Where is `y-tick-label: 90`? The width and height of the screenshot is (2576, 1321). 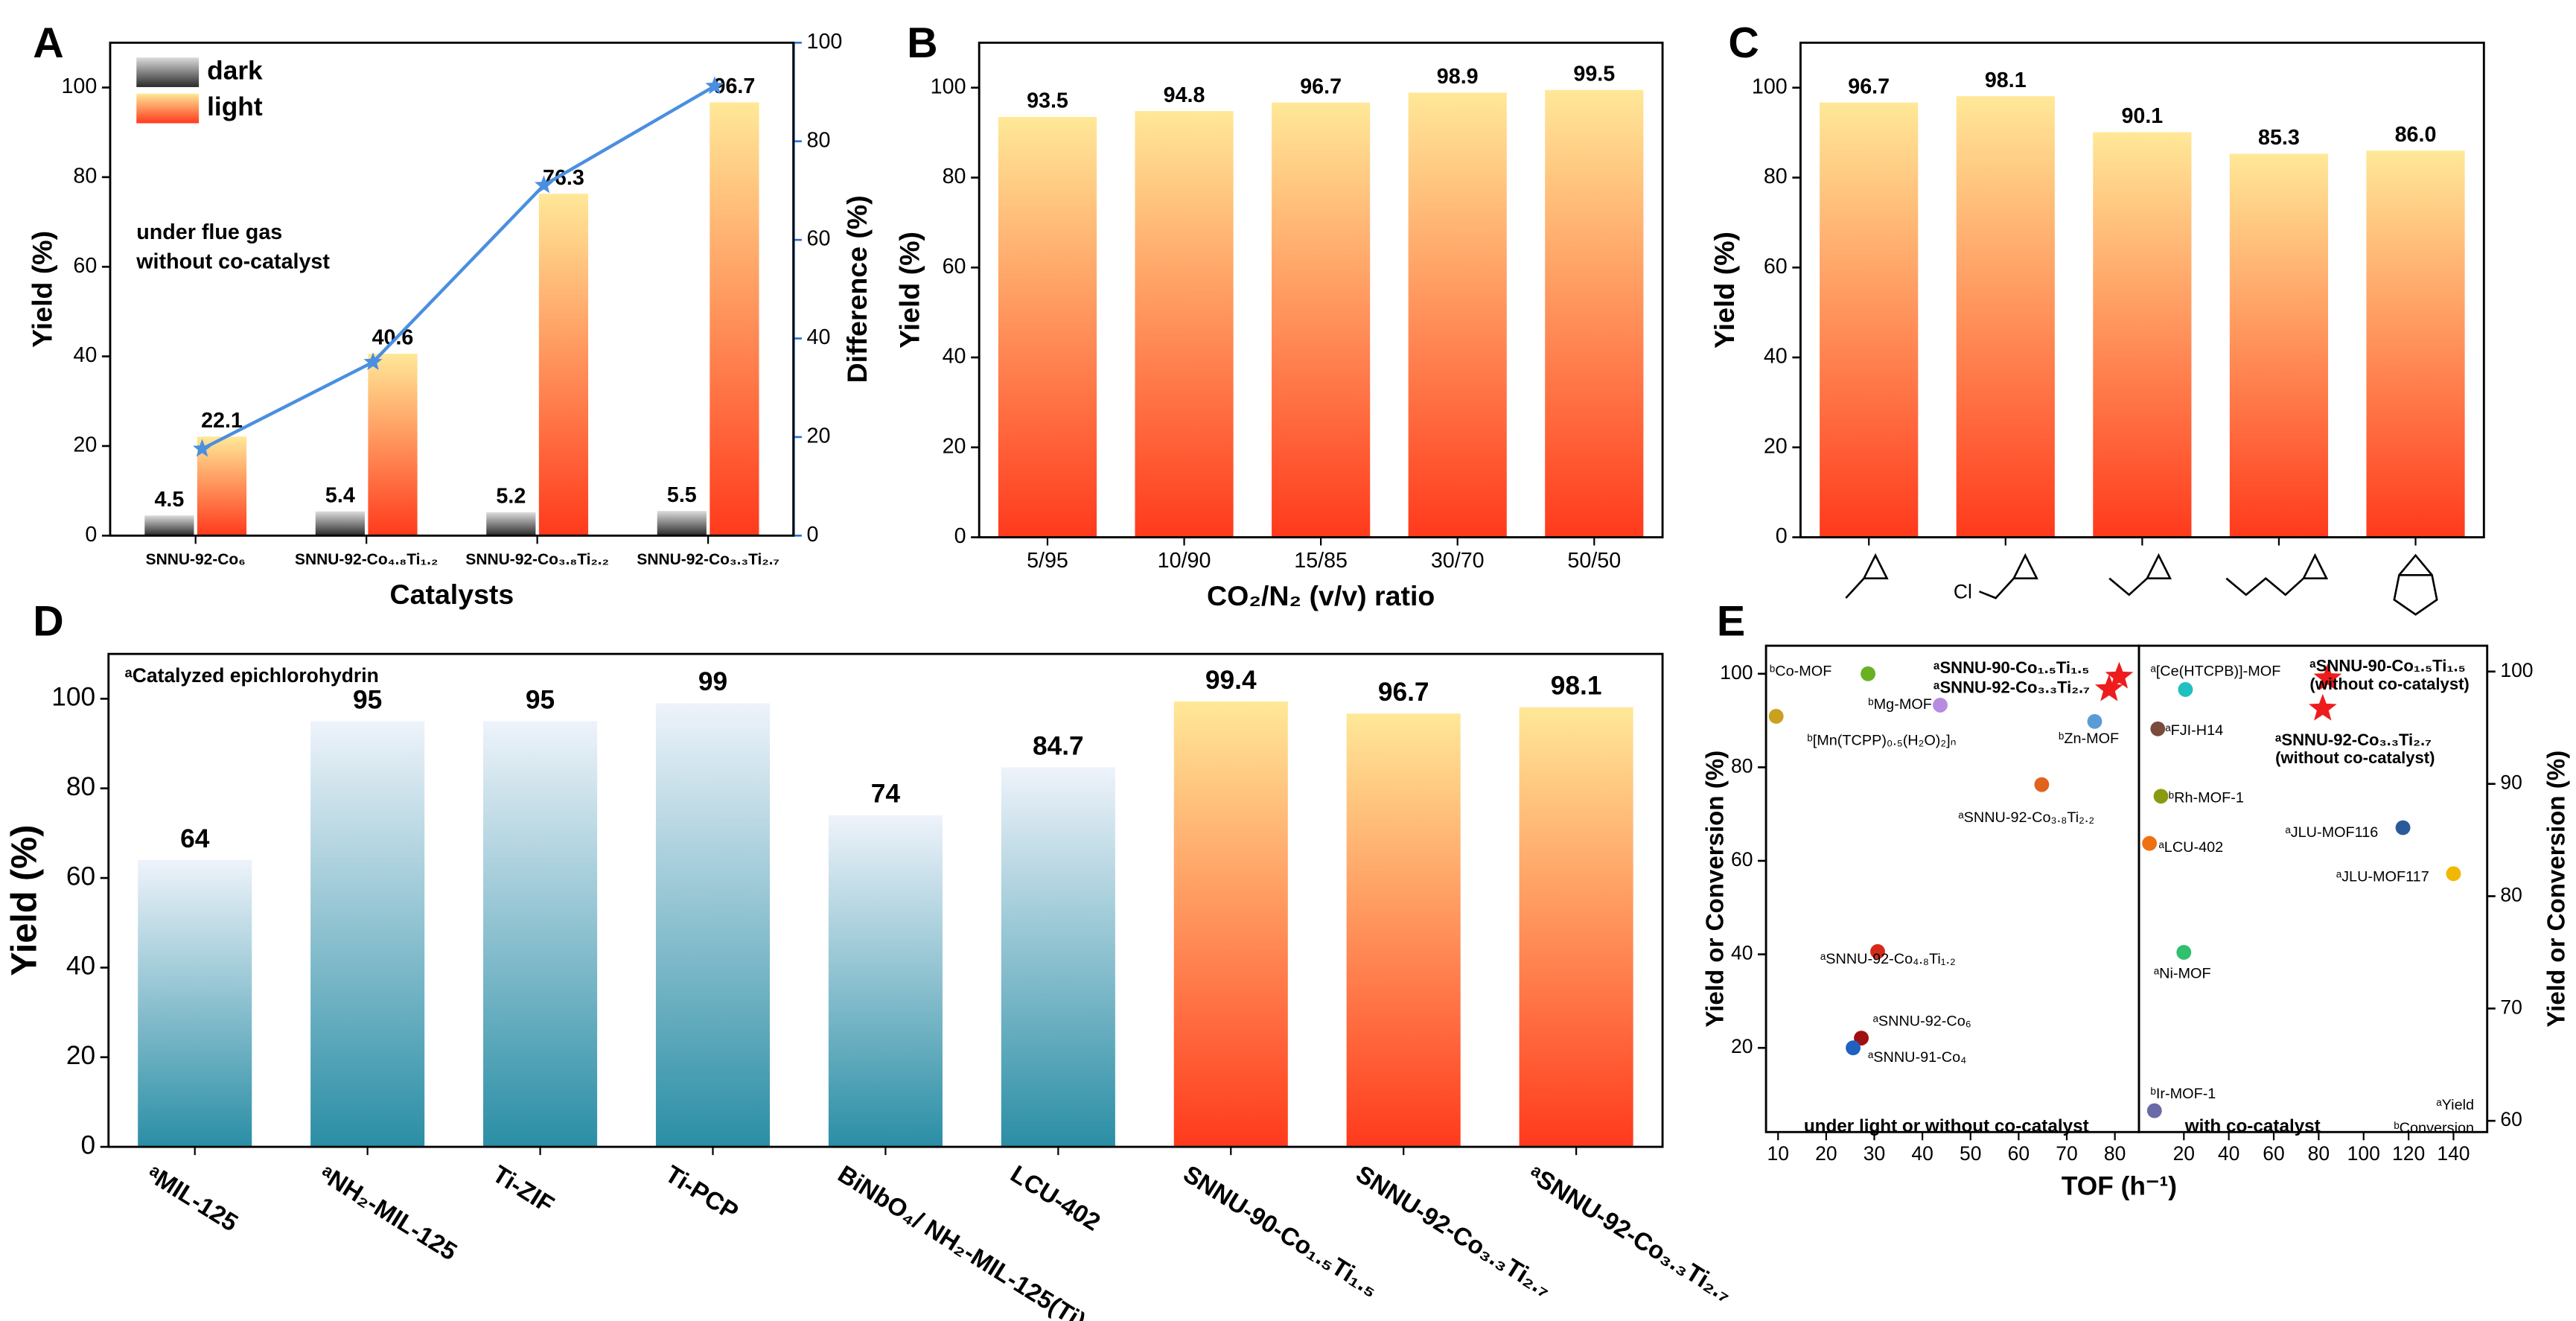
y-tick-label: 90 is located at coordinates (2511, 782).